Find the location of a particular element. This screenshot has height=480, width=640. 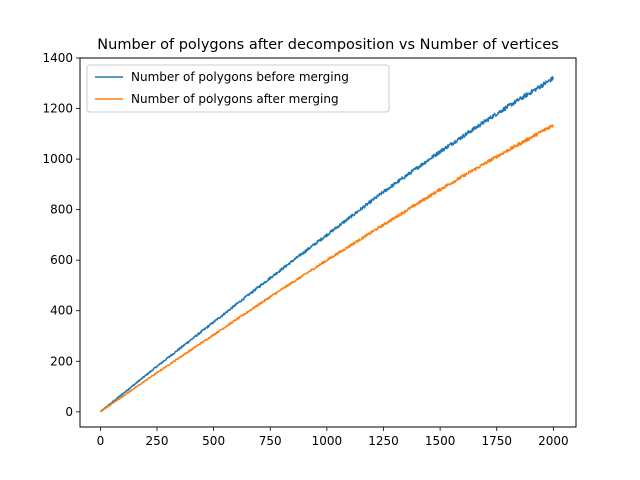

x-tick-label: 250 is located at coordinates (157, 441).